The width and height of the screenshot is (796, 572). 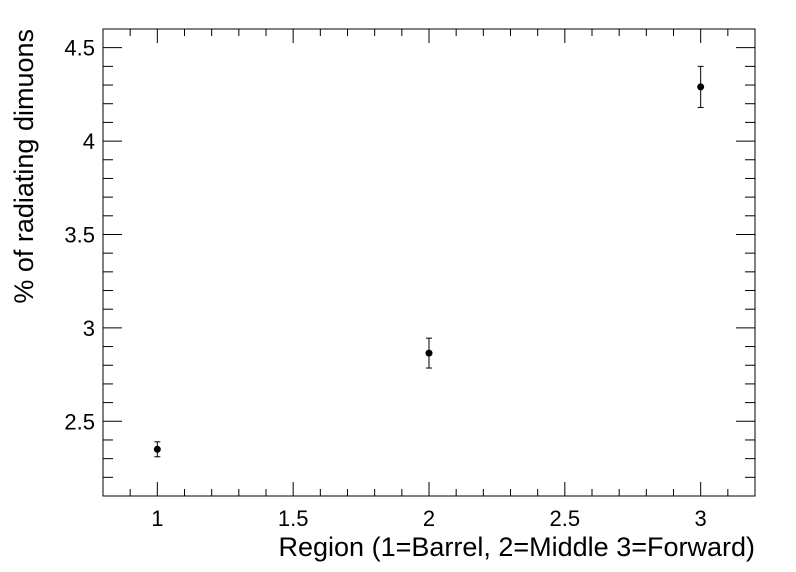 I want to click on y-tick-label: 4, so click(x=89, y=141).